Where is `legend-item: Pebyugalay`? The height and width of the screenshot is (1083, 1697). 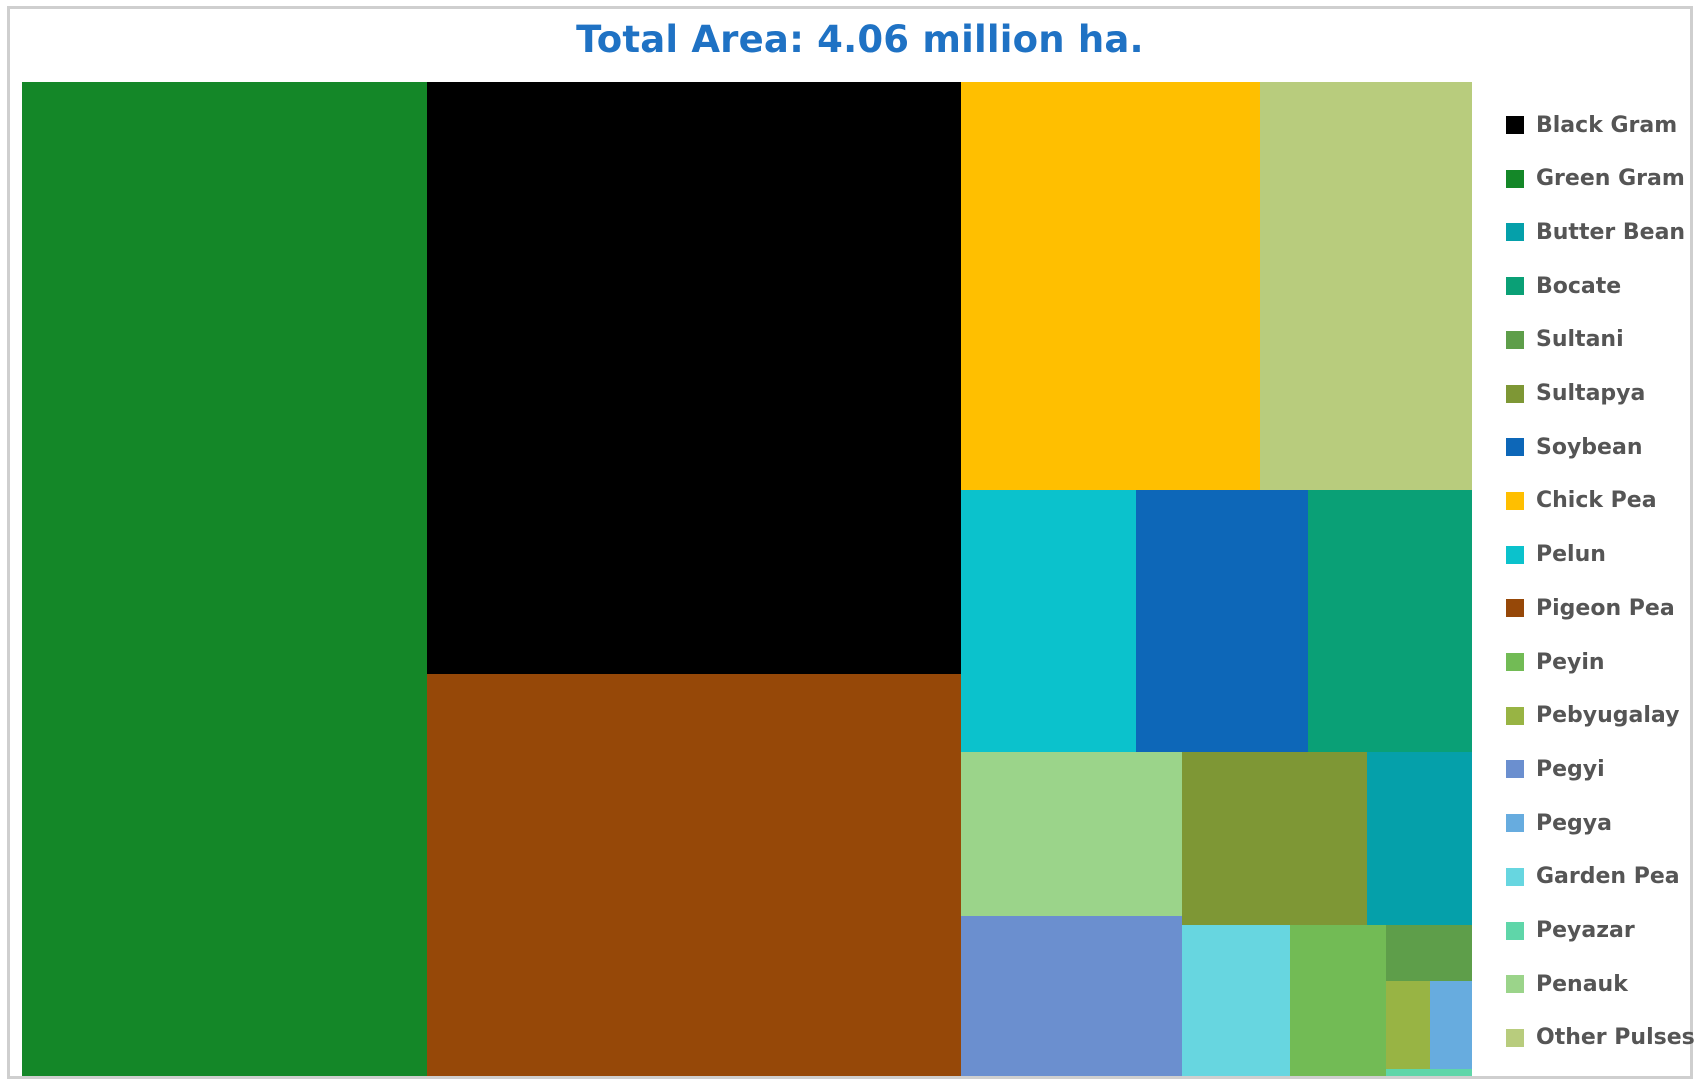
legend-item: Pebyugalay is located at coordinates (1592, 716).